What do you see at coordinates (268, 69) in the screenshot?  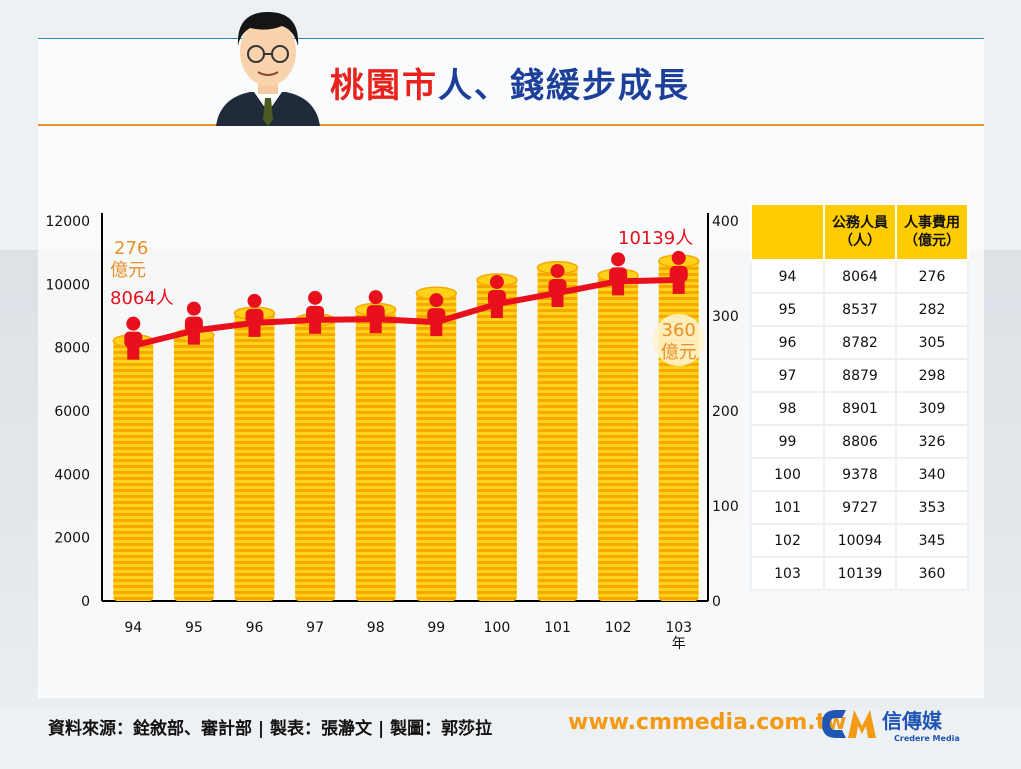 I see `businessman-avatar-icon` at bounding box center [268, 69].